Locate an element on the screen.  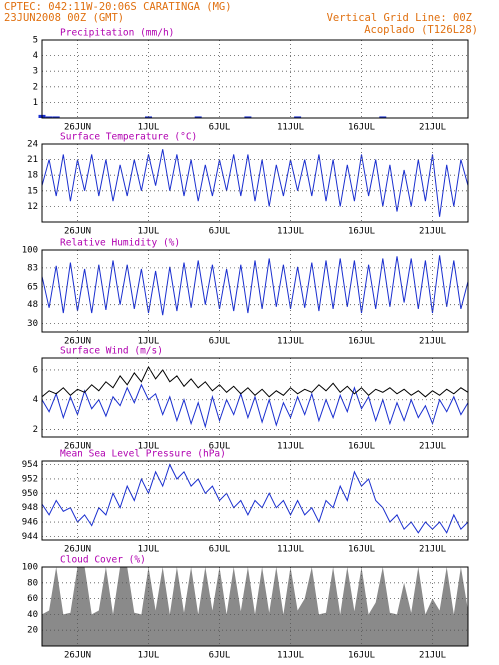
y-tick-label: 946 is located at coordinates (30, 523).